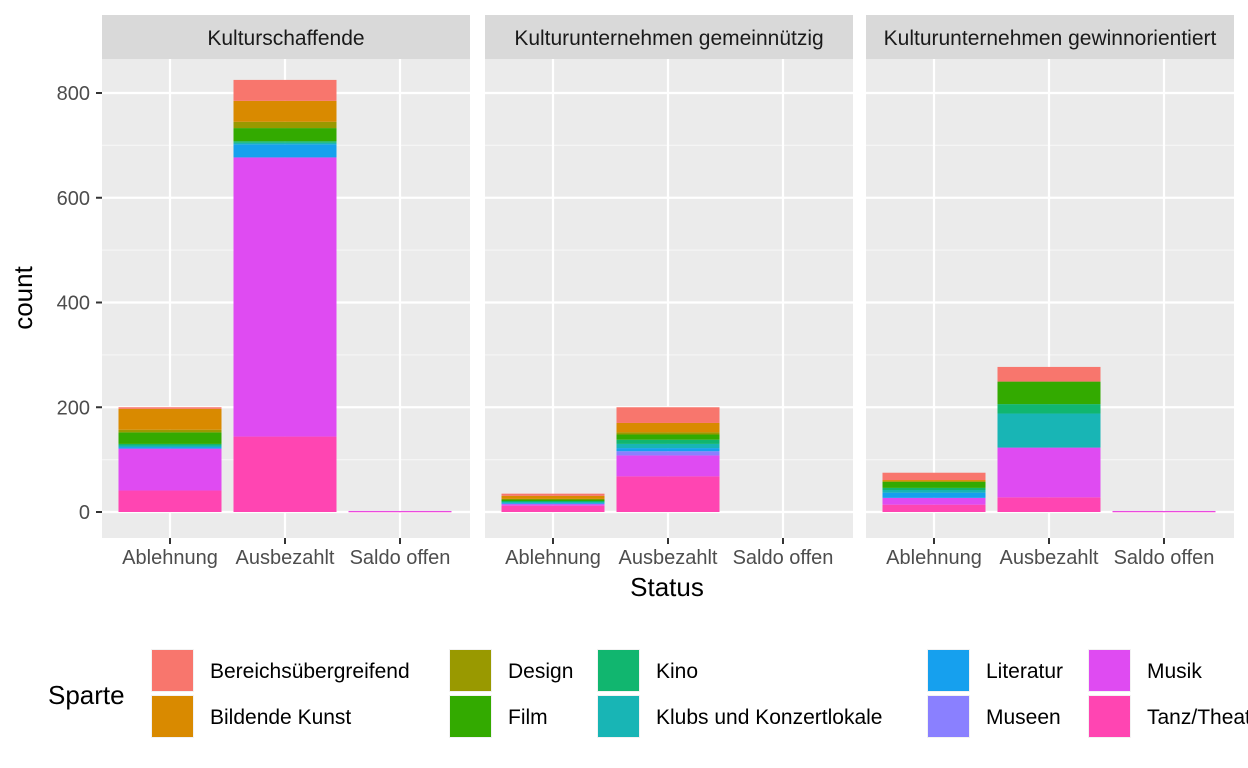 The image size is (1248, 768). What do you see at coordinates (498, 716) in the screenshot?
I see `legend-item-film: Film` at bounding box center [498, 716].